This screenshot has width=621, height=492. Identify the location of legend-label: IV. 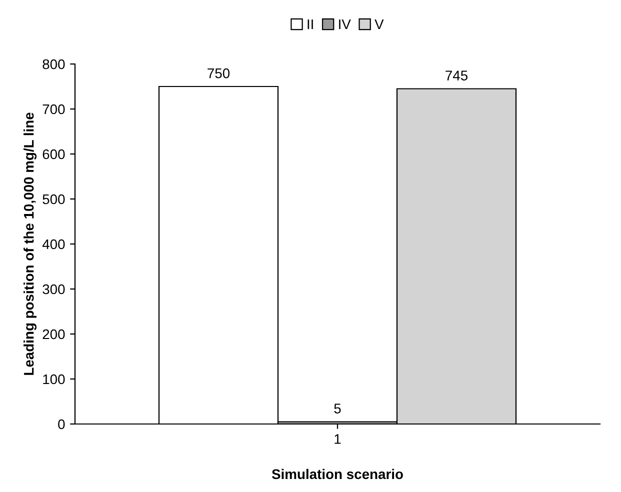
(345, 24).